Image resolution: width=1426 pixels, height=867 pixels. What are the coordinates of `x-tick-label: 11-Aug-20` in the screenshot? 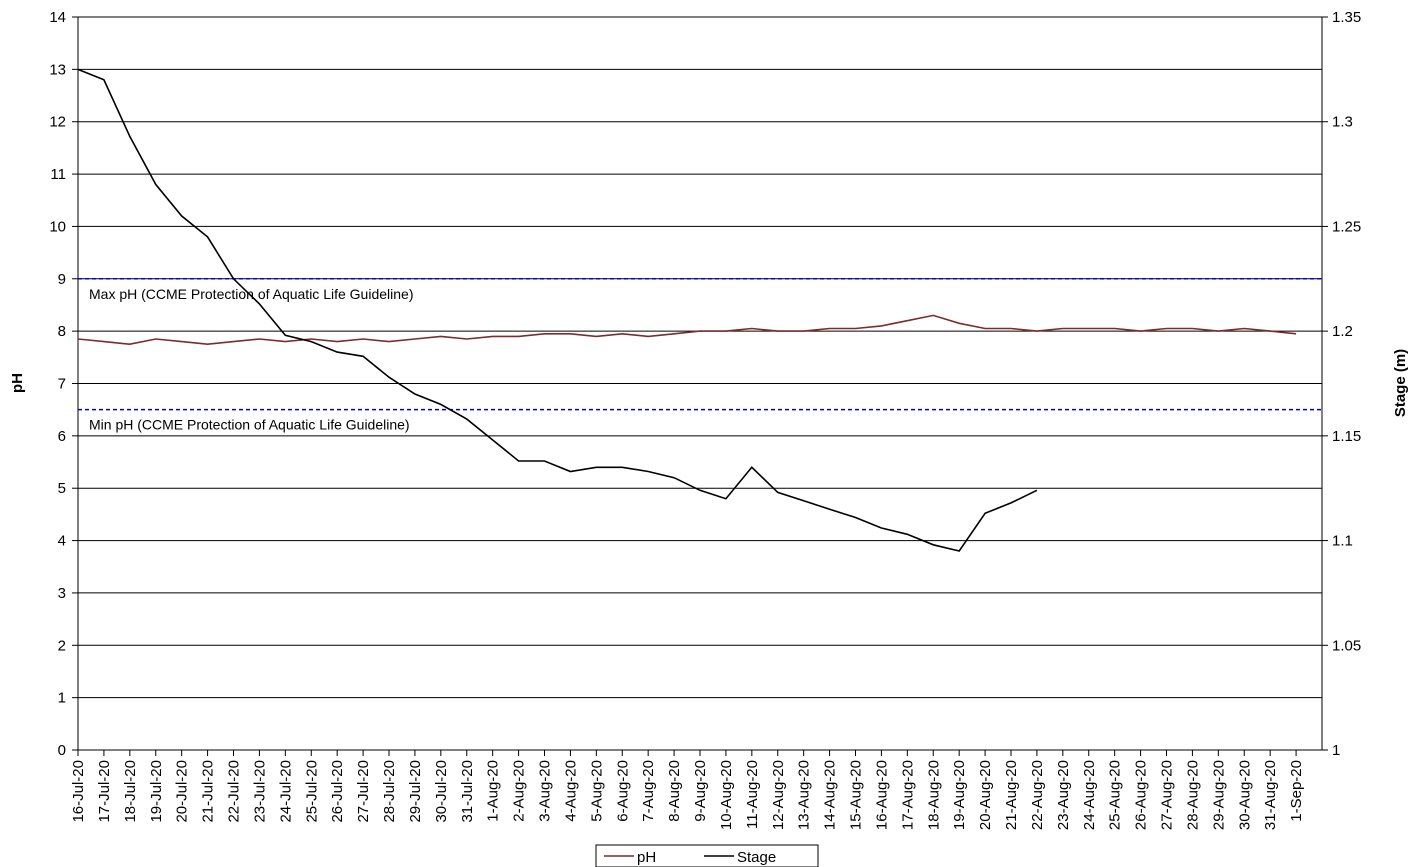 It's located at (752, 794).